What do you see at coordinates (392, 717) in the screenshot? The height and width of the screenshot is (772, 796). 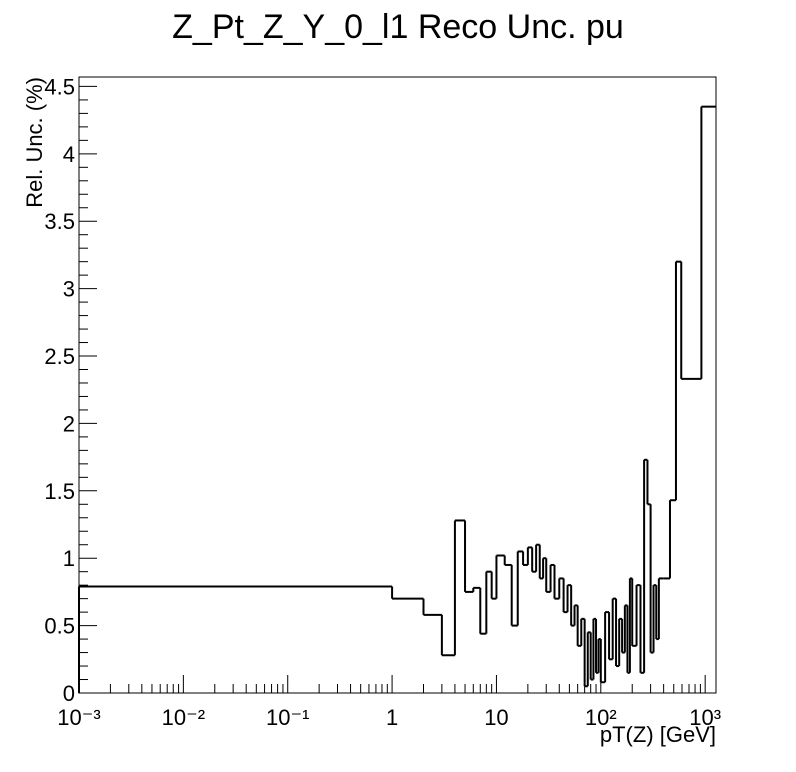 I see `x-tick-label: 1` at bounding box center [392, 717].